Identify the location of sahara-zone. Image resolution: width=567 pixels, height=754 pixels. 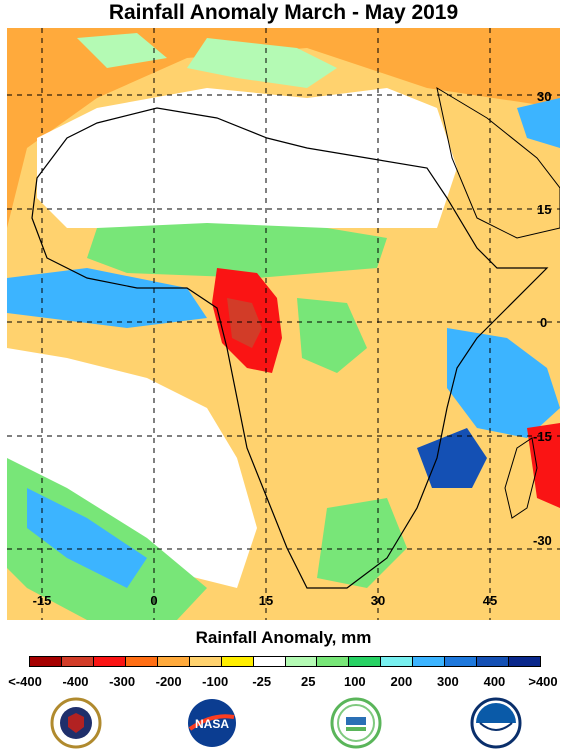
(247, 158).